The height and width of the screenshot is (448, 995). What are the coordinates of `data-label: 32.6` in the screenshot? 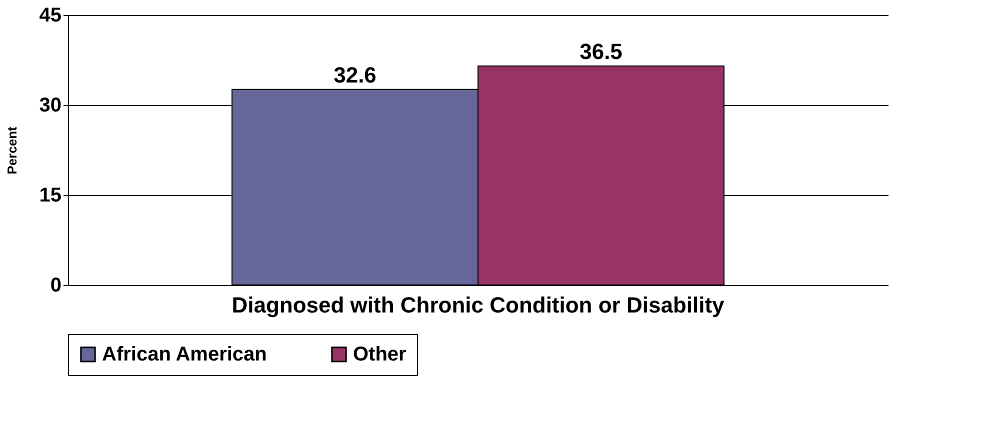 It's located at (355, 75).